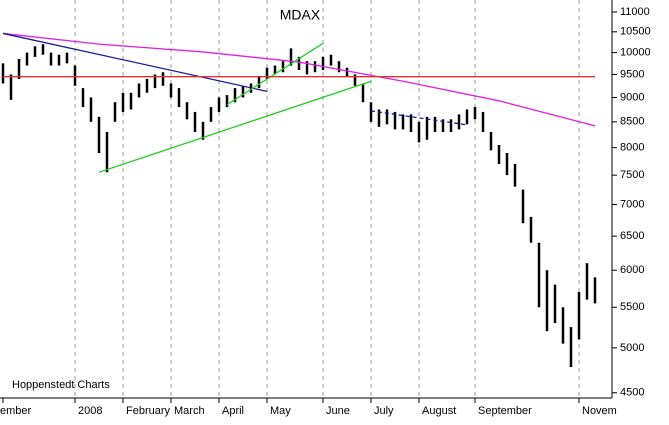 This screenshot has height=425, width=669. Describe the element at coordinates (632, 204) in the screenshot. I see `y-tick-label: 7000` at that location.